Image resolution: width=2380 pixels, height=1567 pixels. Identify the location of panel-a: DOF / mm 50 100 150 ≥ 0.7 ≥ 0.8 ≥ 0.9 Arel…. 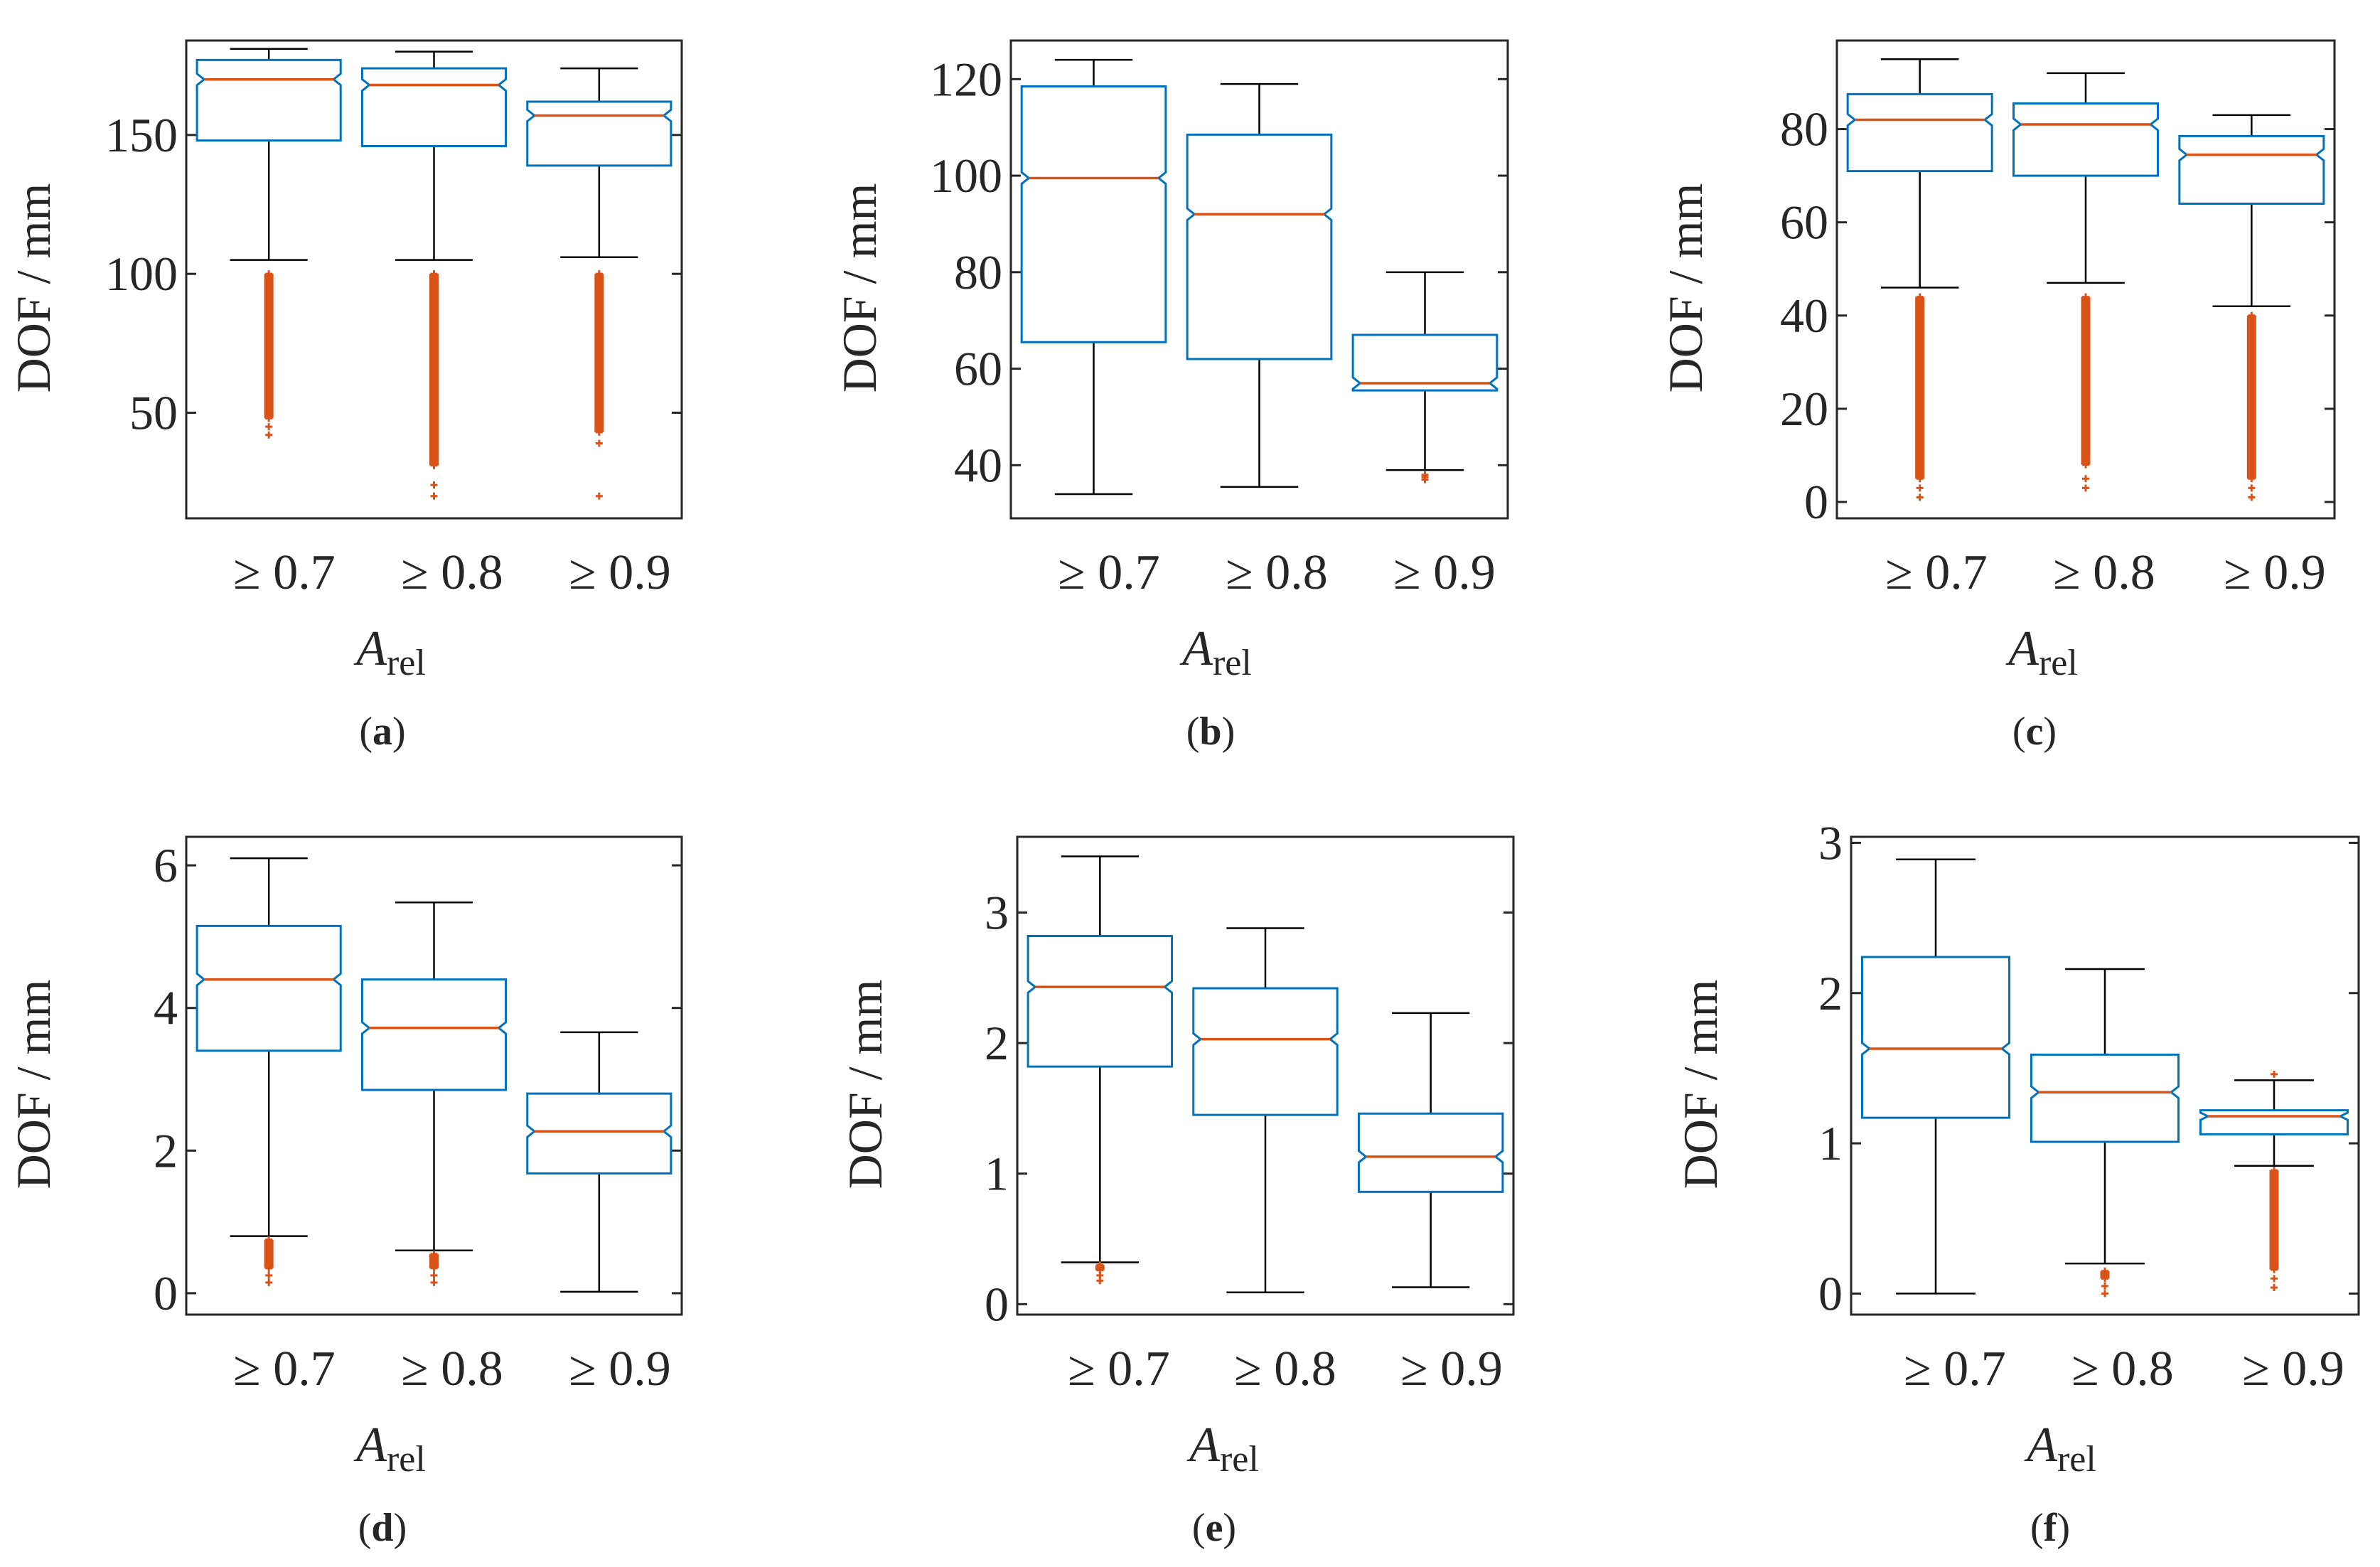
(344, 396).